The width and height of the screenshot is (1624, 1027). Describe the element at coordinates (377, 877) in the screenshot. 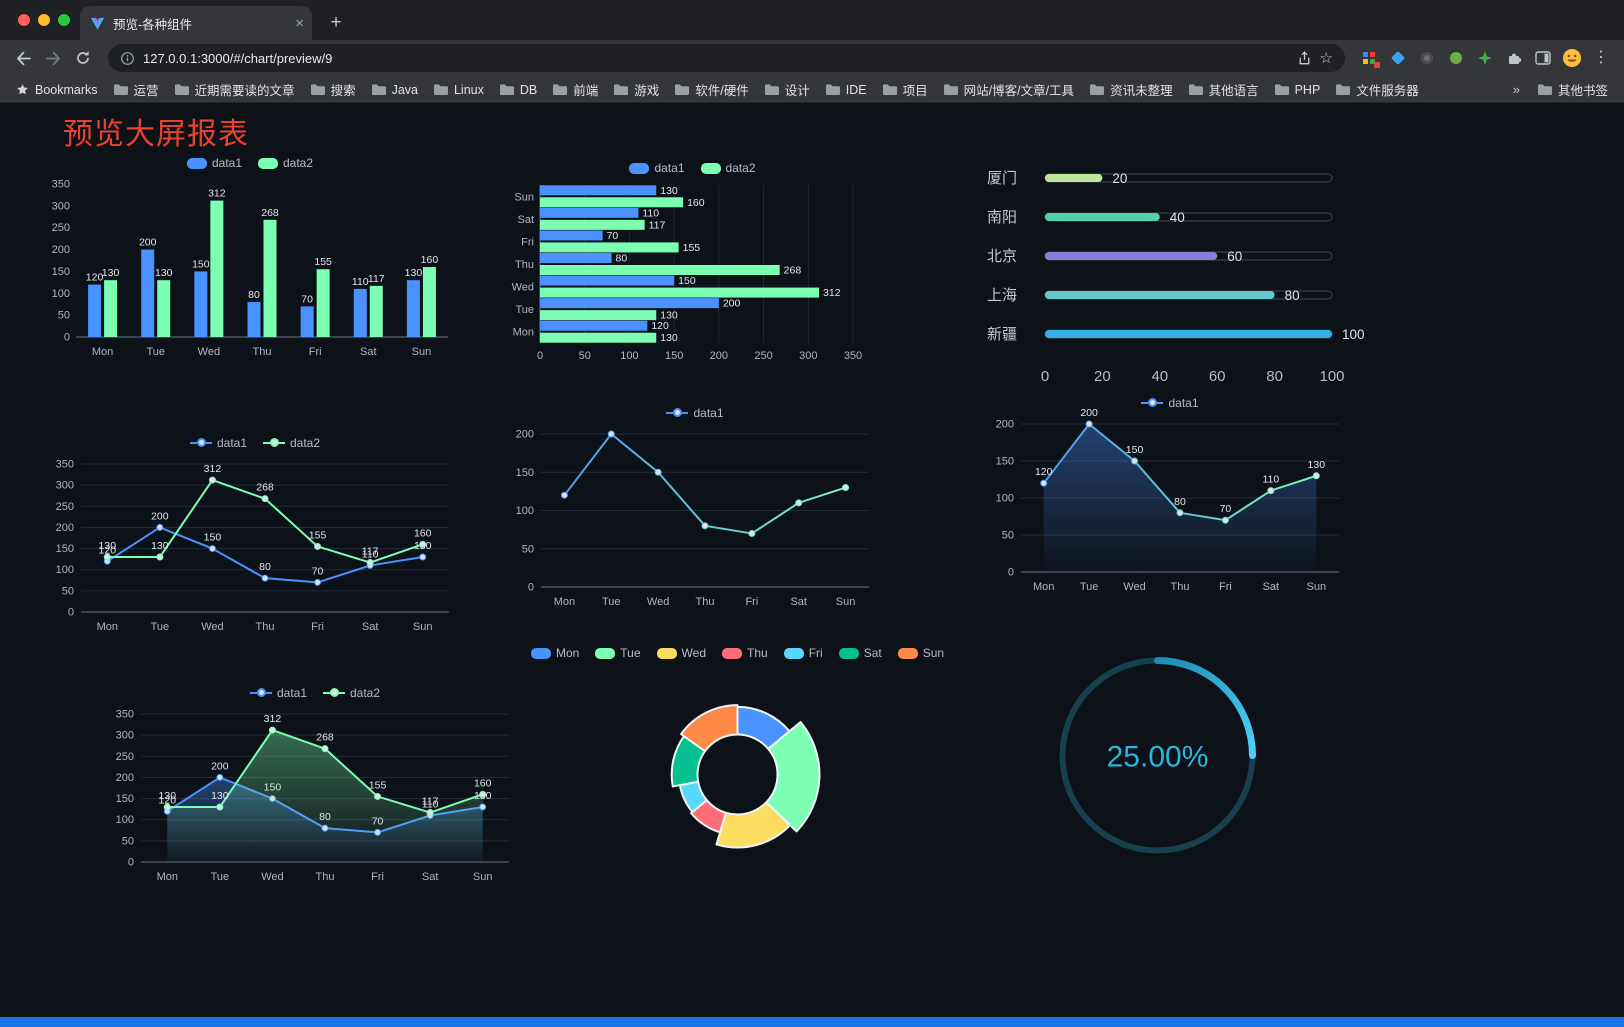

I see `svg-text: Fri` at that location.